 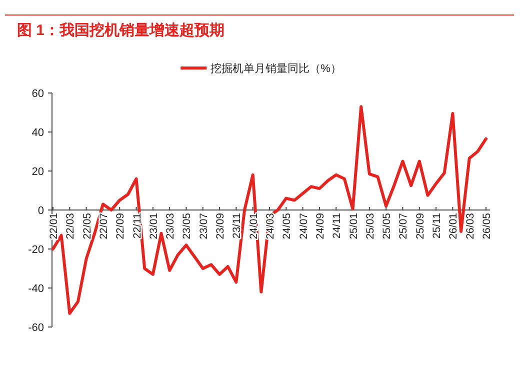 I want to click on legend-label: 挖掘机单月销量同比（%）, so click(x=276, y=68).